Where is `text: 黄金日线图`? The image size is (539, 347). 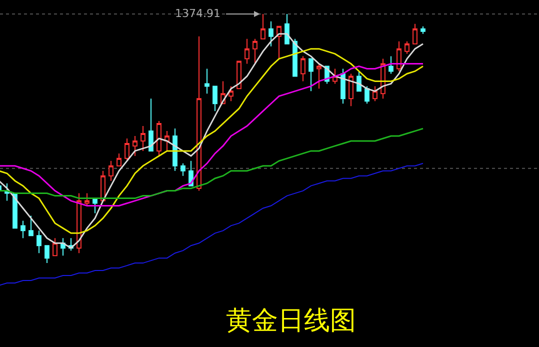 text: 黄金日线图 is located at coordinates (291, 321).